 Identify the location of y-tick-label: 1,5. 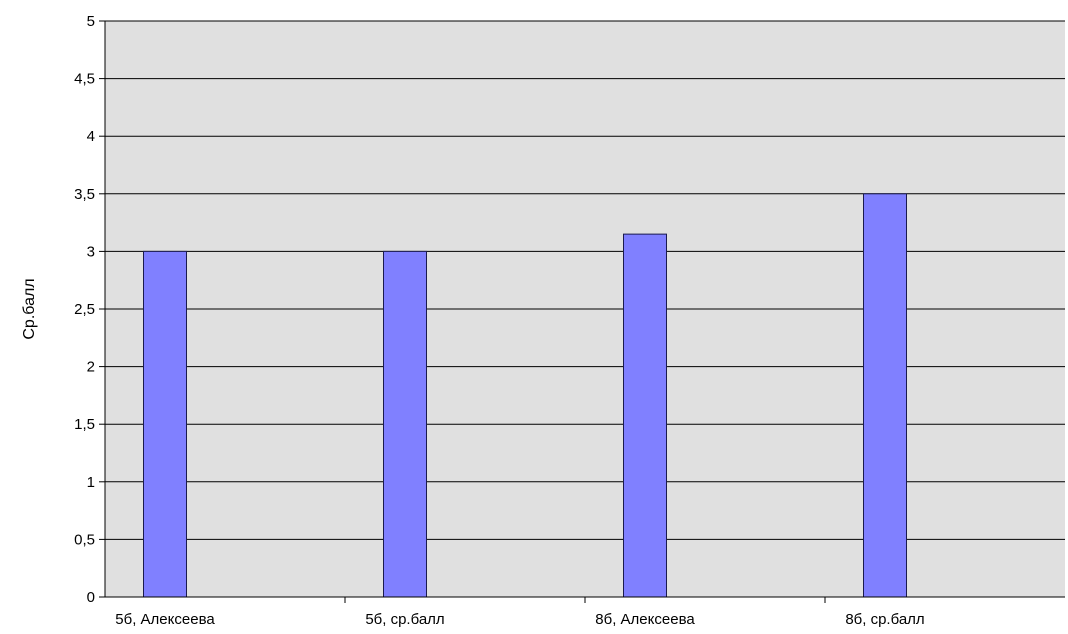
(84, 424).